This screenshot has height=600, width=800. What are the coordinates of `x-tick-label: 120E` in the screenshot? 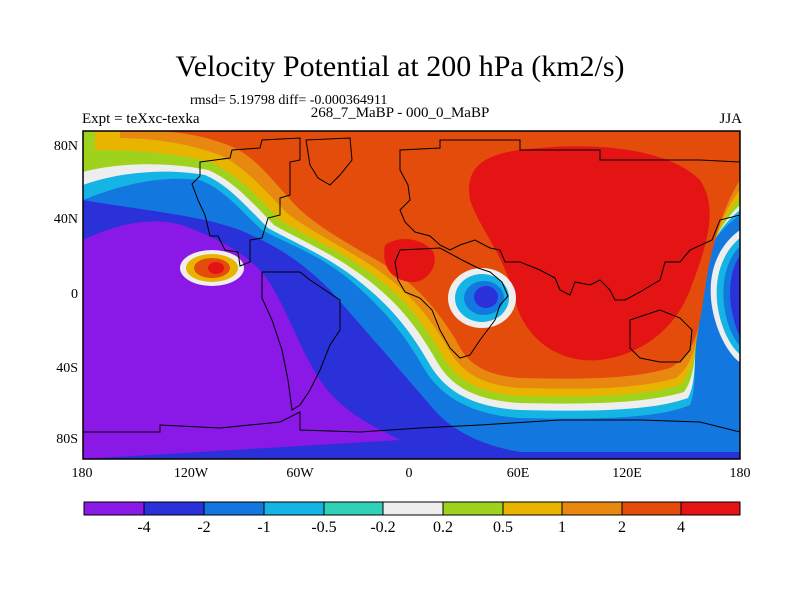 It's located at (627, 473).